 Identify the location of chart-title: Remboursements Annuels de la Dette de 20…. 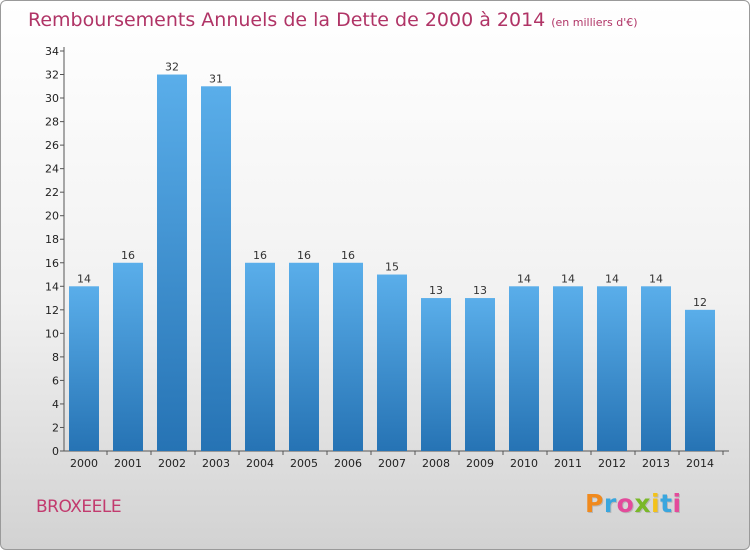
(333, 20).